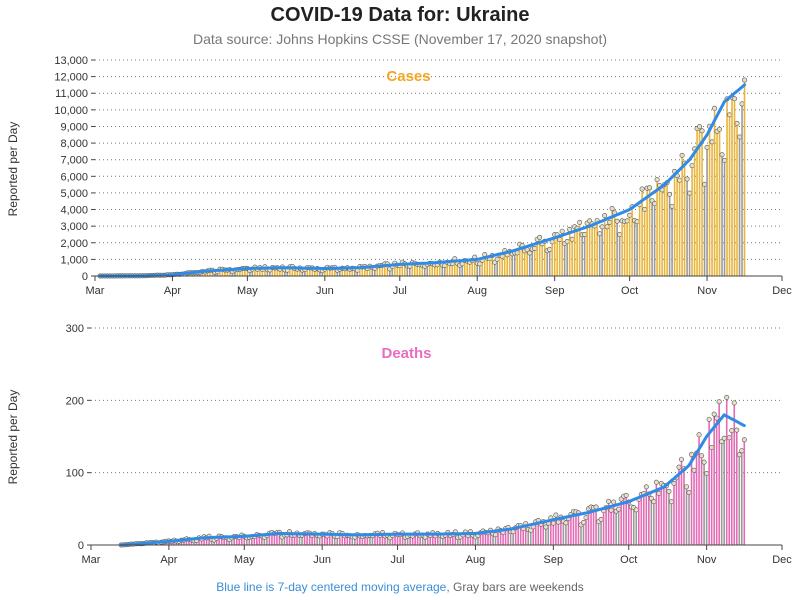 The width and height of the screenshot is (800, 600). I want to click on x-tick-label: Jul, so click(398, 560).